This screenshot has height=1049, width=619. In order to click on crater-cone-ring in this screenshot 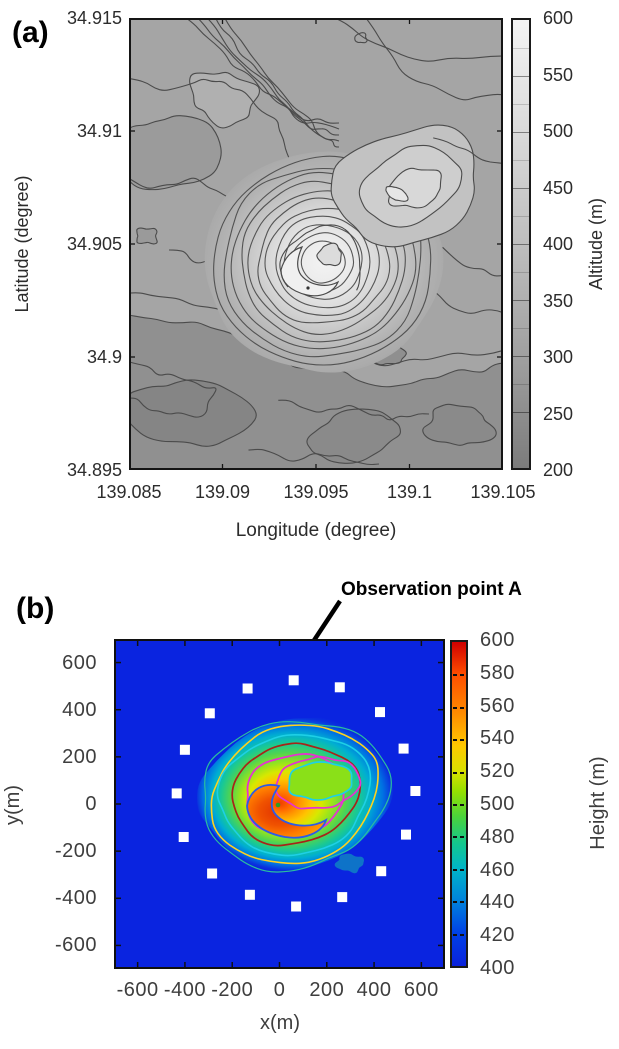, I will do `click(329, 254)`.